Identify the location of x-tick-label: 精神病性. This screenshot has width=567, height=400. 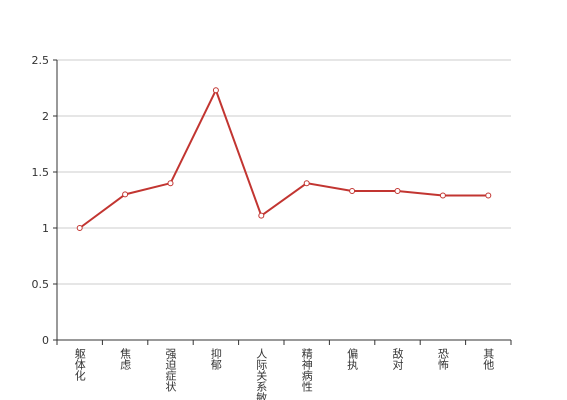
(306, 370).